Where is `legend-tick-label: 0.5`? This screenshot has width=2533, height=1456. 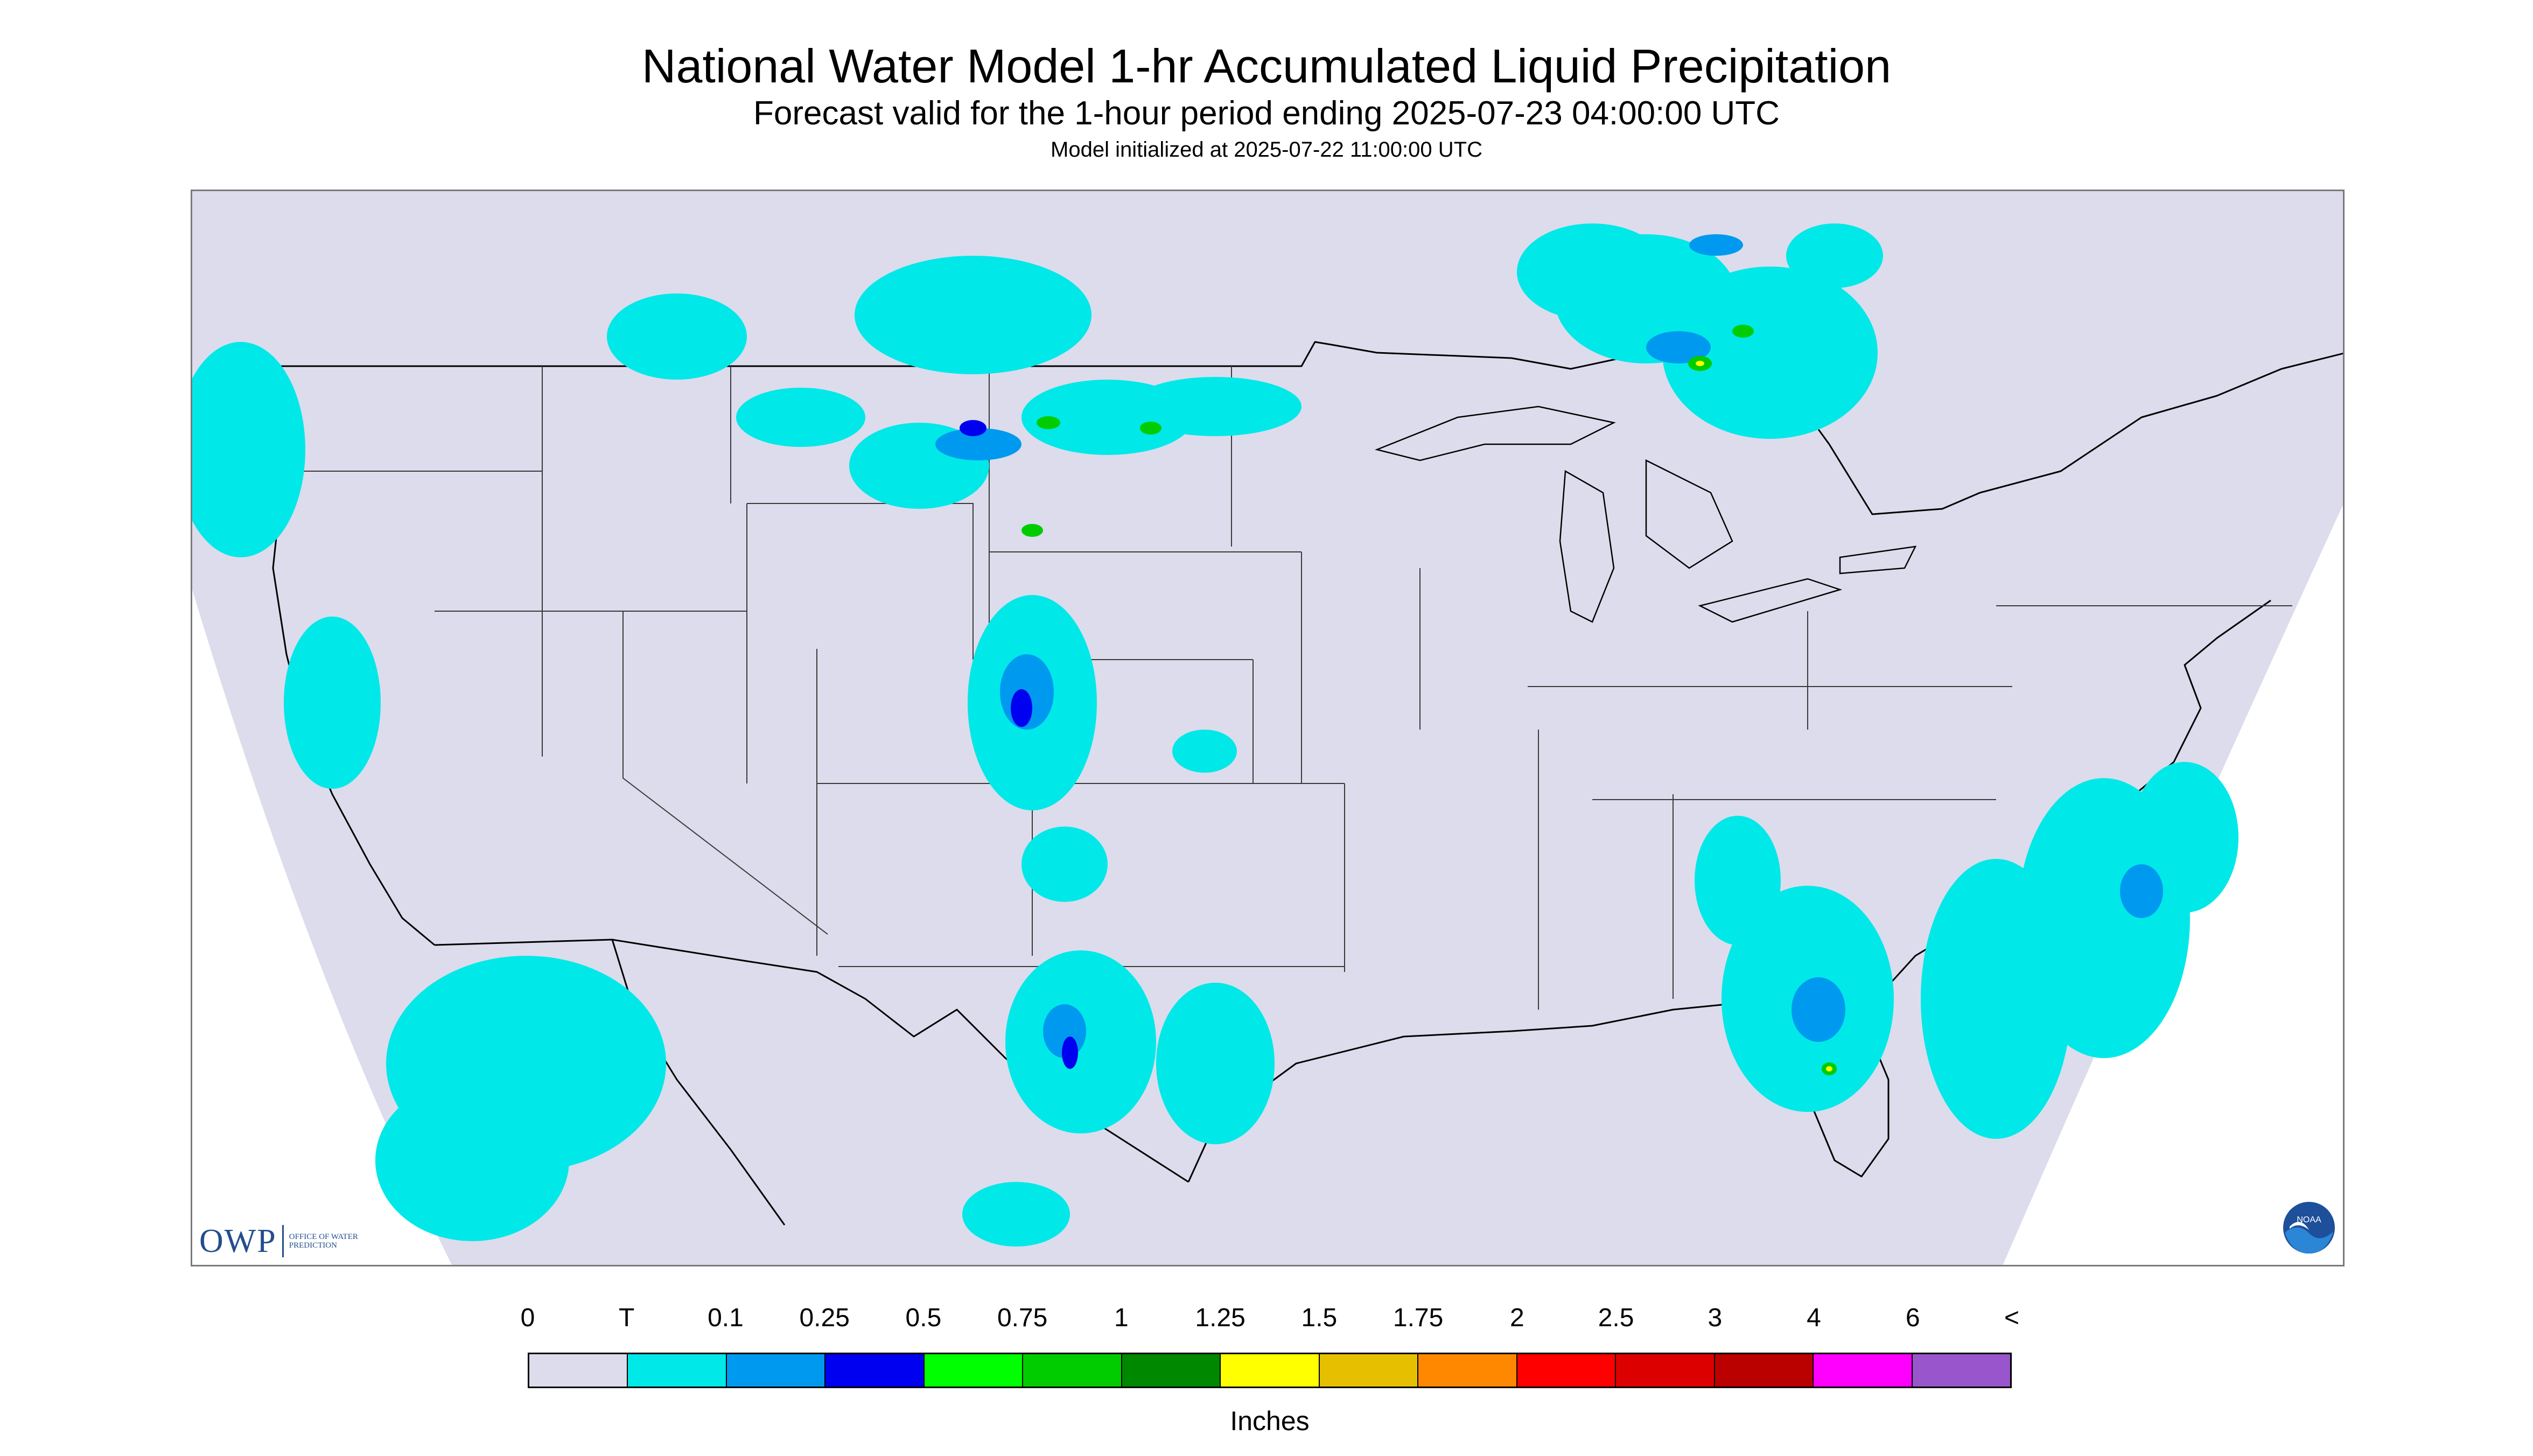 legend-tick-label: 0.5 is located at coordinates (923, 1318).